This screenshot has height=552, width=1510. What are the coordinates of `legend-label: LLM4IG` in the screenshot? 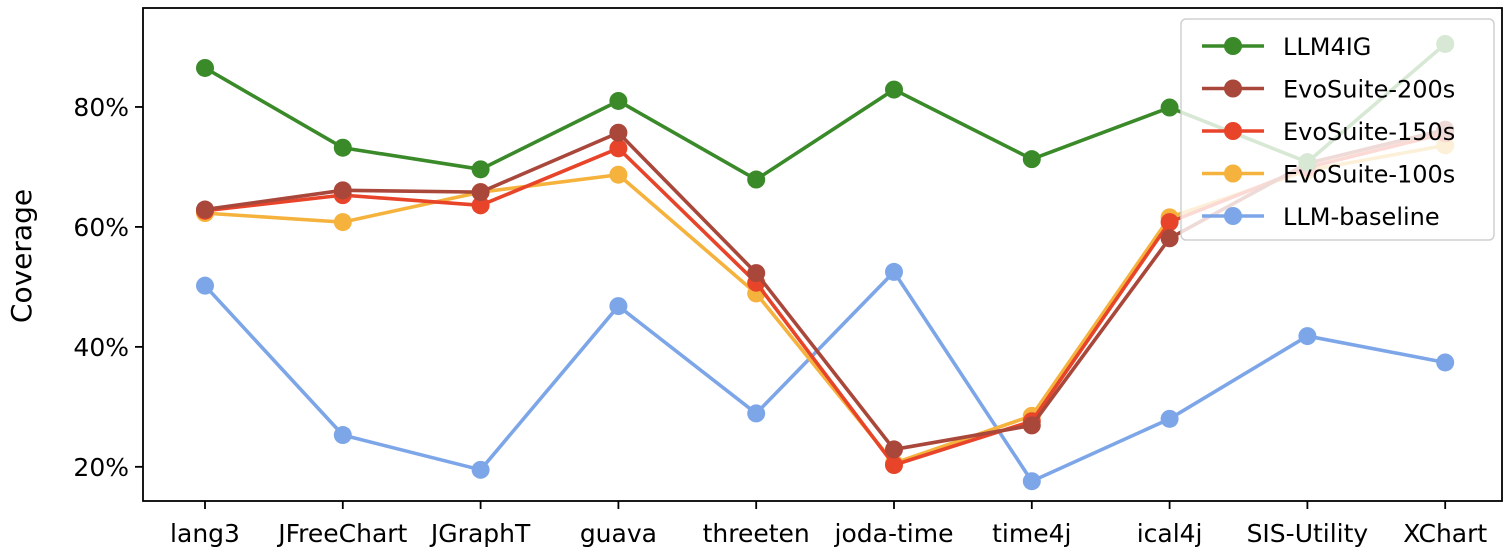 It's located at (1327, 47).